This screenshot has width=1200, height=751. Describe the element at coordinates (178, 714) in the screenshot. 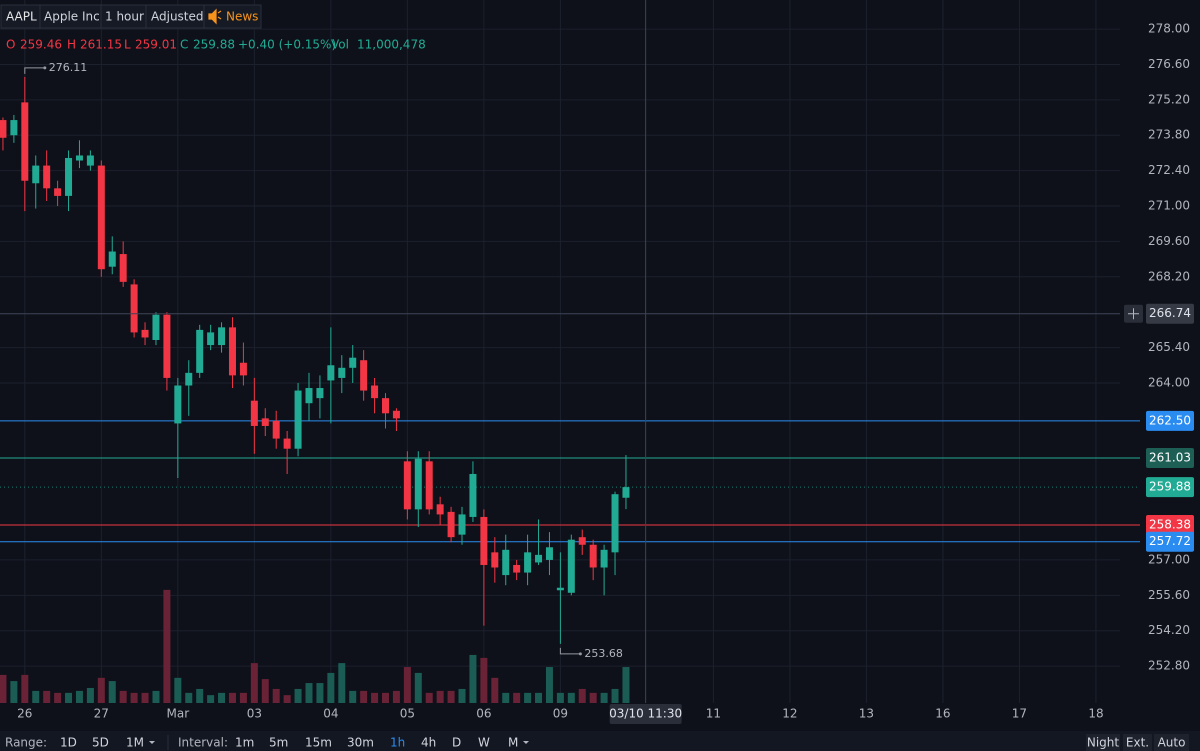

I see `x-tick-label: Mar` at that location.